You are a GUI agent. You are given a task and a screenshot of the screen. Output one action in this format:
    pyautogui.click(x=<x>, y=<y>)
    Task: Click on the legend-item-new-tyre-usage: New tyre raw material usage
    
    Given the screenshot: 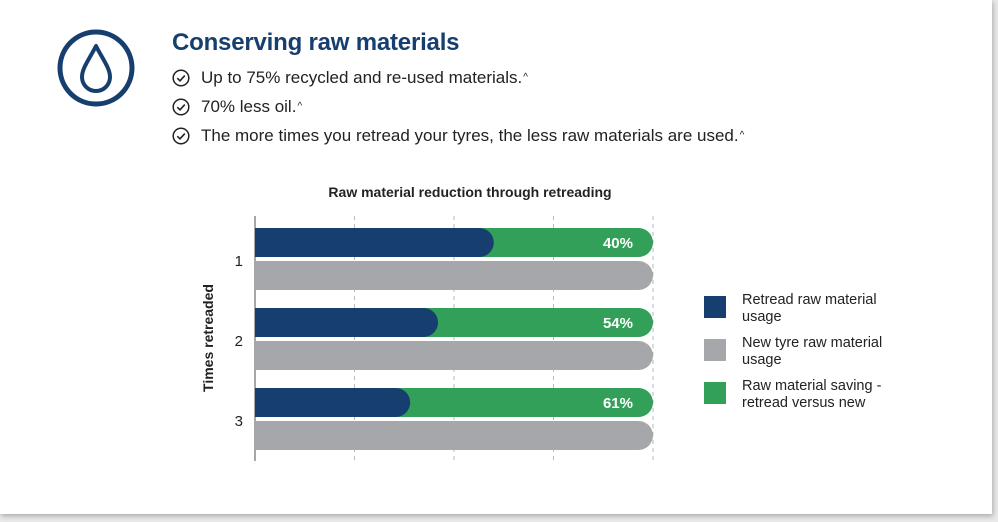 What is the action you would take?
    pyautogui.click(x=810, y=352)
    